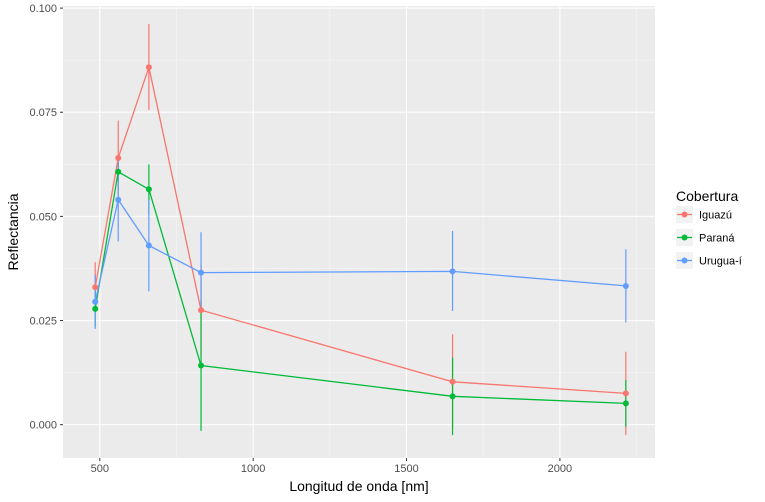 This screenshot has height=502, width=765. I want to click on legend-label-iguazu: Iguazú, so click(715, 216).